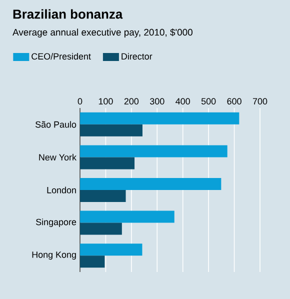 The width and height of the screenshot is (290, 299). I want to click on y-tick-label: Singapore, so click(56, 222).